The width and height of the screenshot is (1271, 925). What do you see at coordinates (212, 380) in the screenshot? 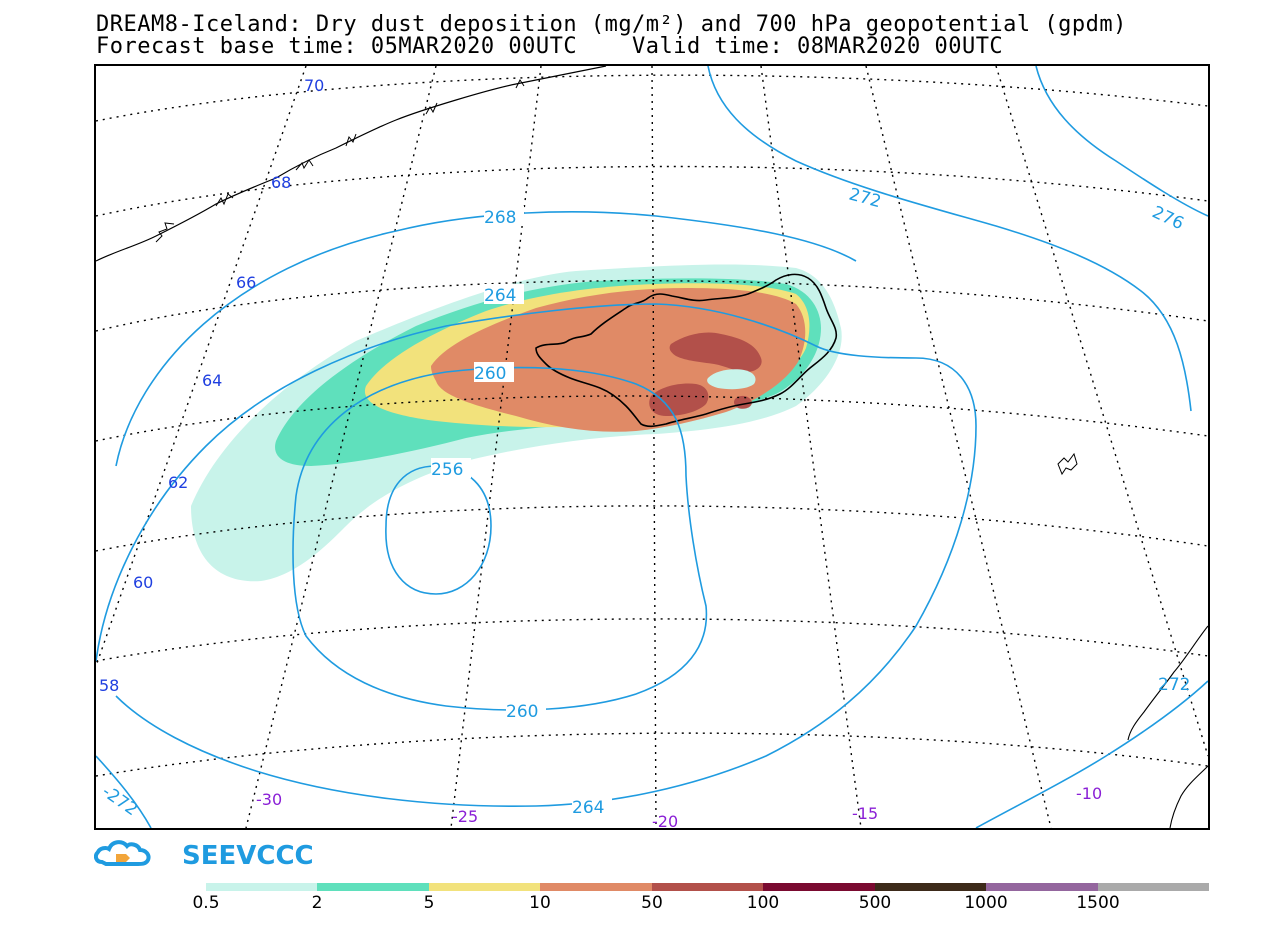
I see `lat-label: 64` at bounding box center [212, 380].